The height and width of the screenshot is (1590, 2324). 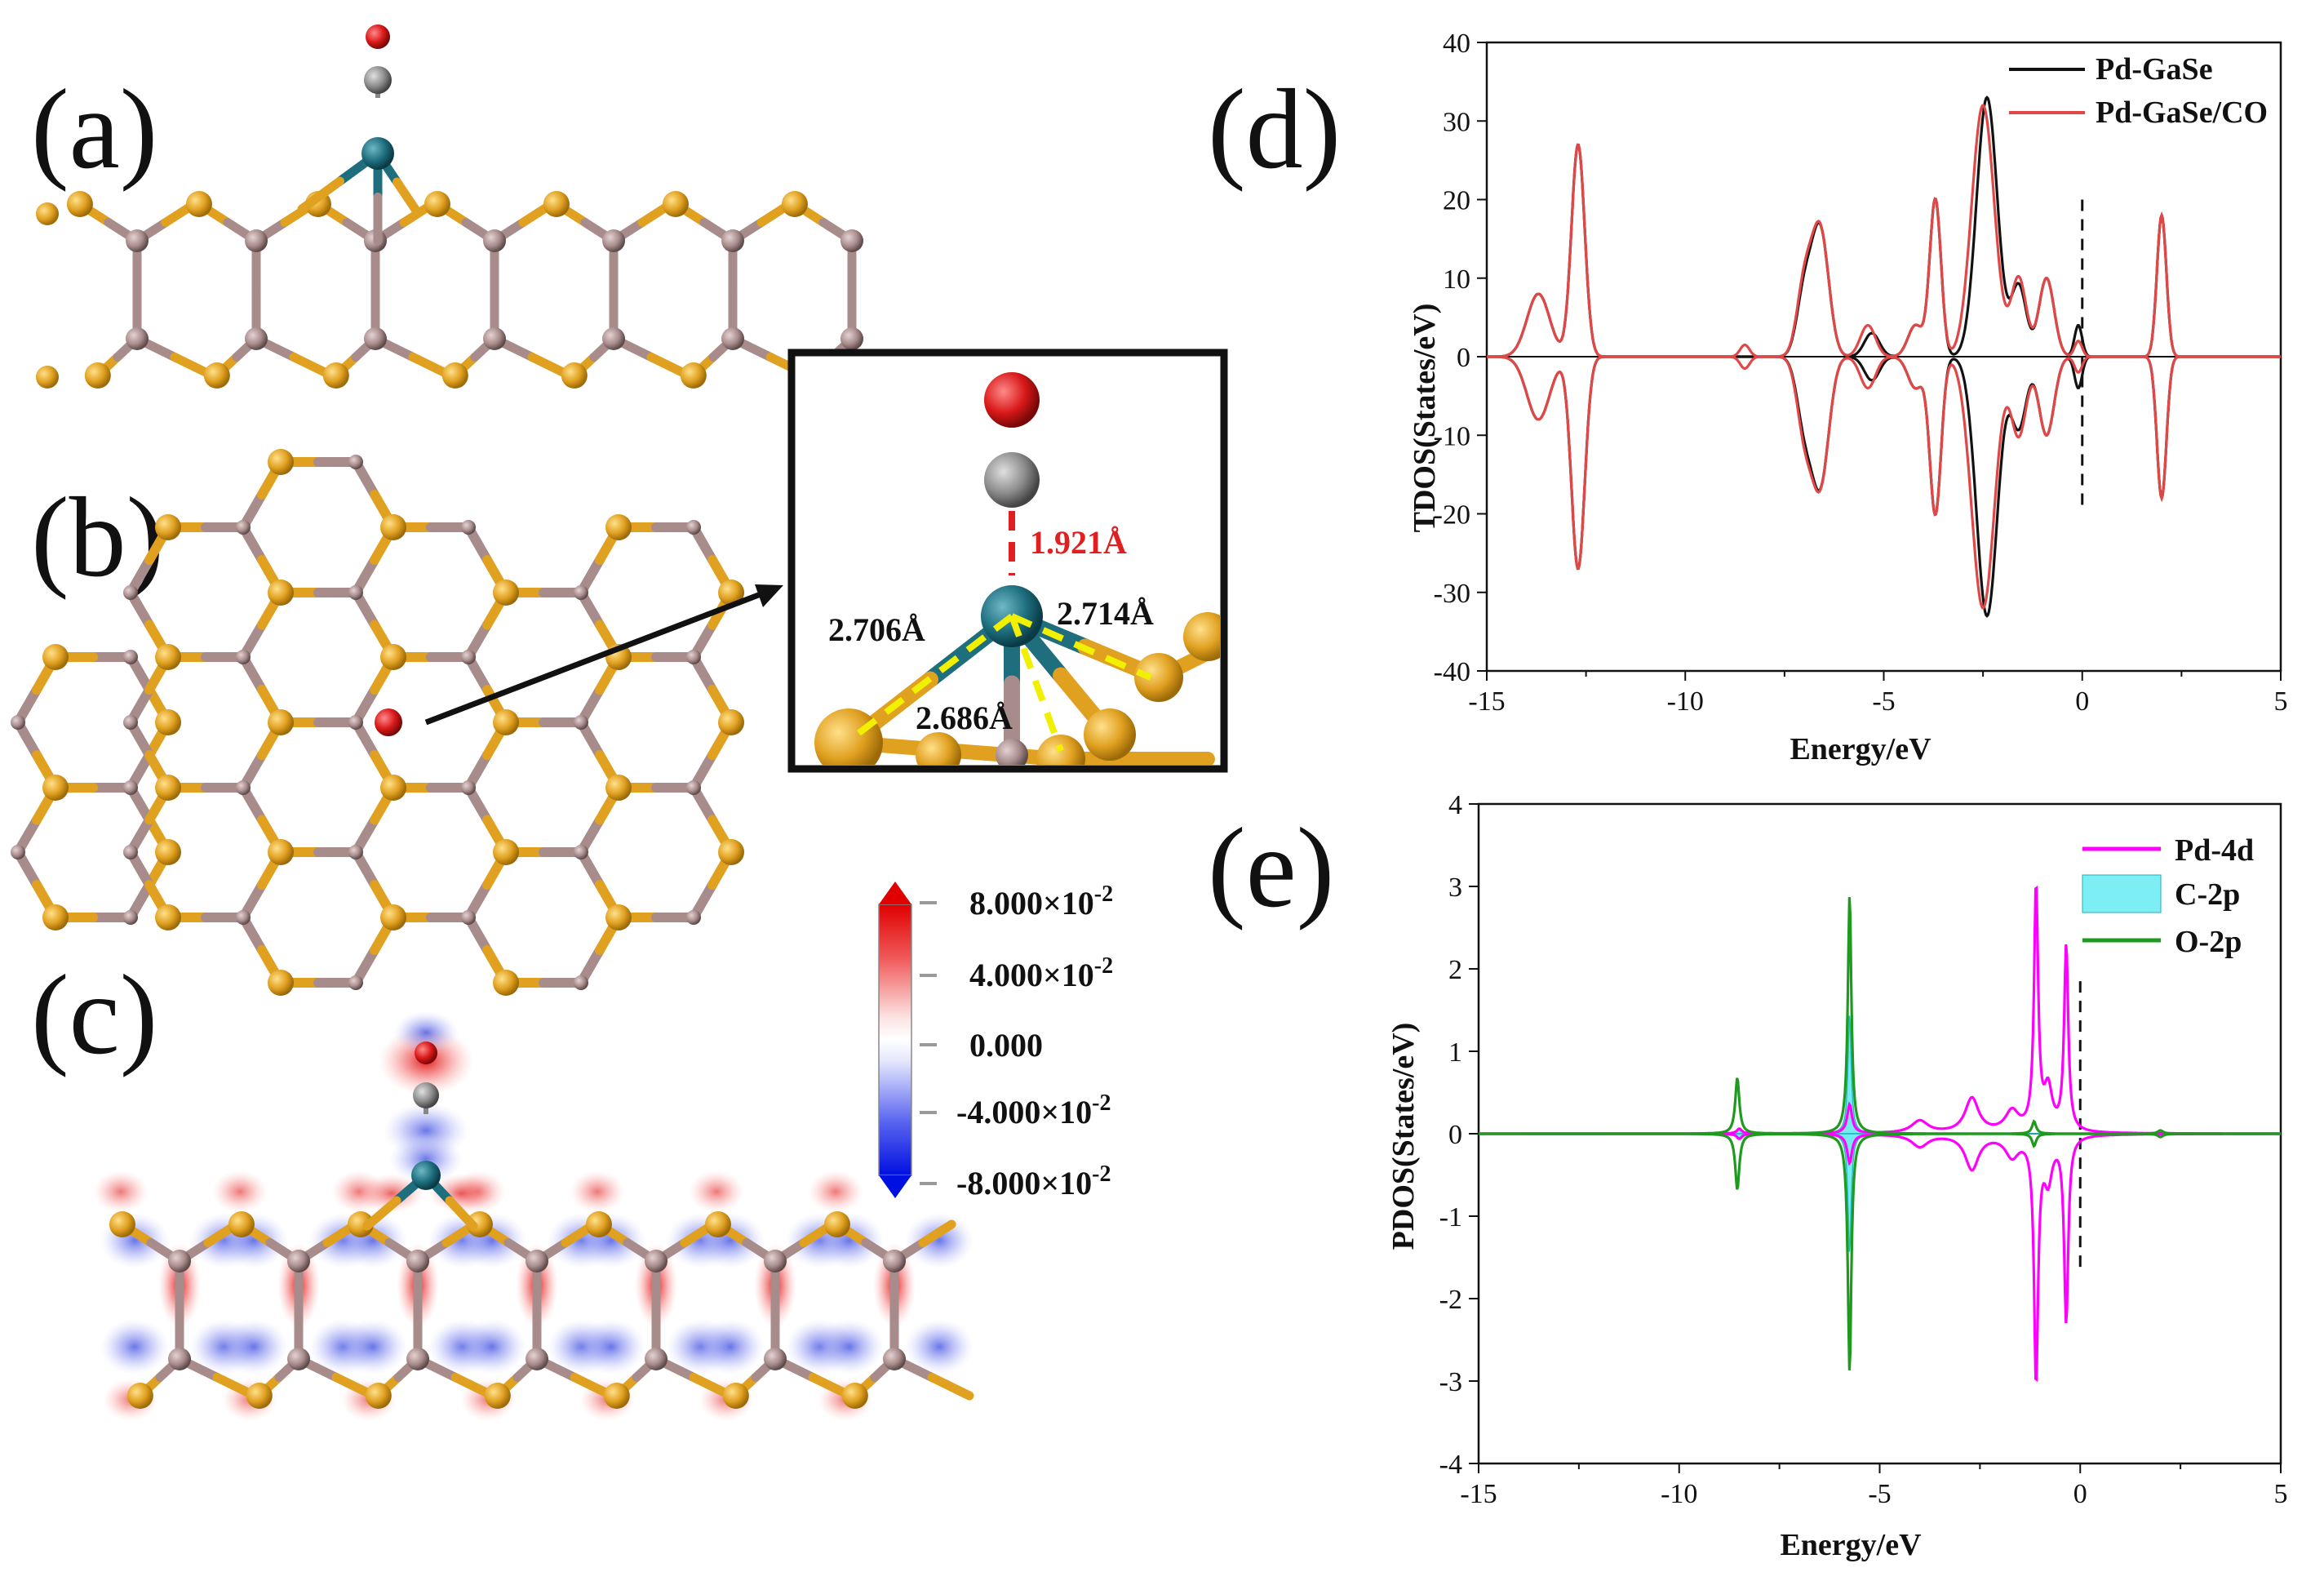 What do you see at coordinates (1017, 568) in the screenshot?
I see `inset-atoms` at bounding box center [1017, 568].